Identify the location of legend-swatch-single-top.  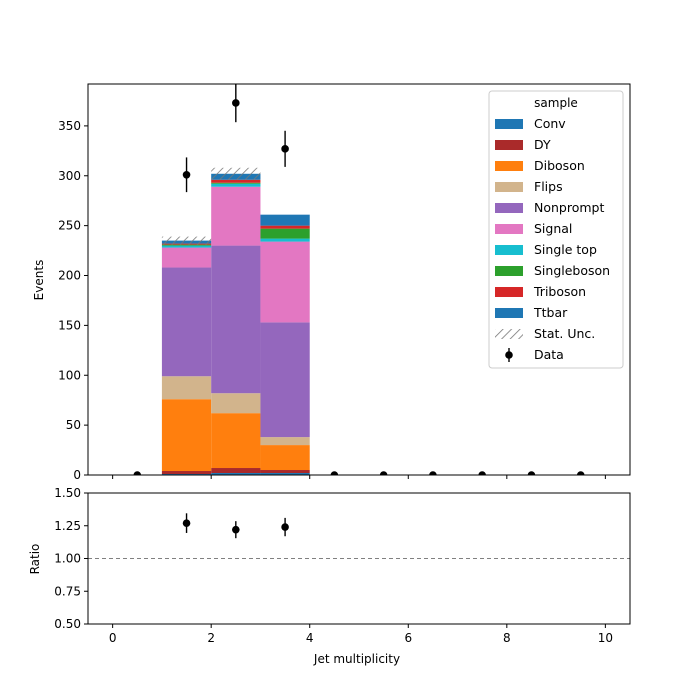
(509, 250).